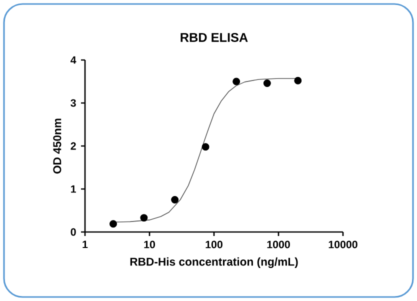 This screenshot has height=301, width=417. I want to click on x-tick-label: 100, so click(214, 244).